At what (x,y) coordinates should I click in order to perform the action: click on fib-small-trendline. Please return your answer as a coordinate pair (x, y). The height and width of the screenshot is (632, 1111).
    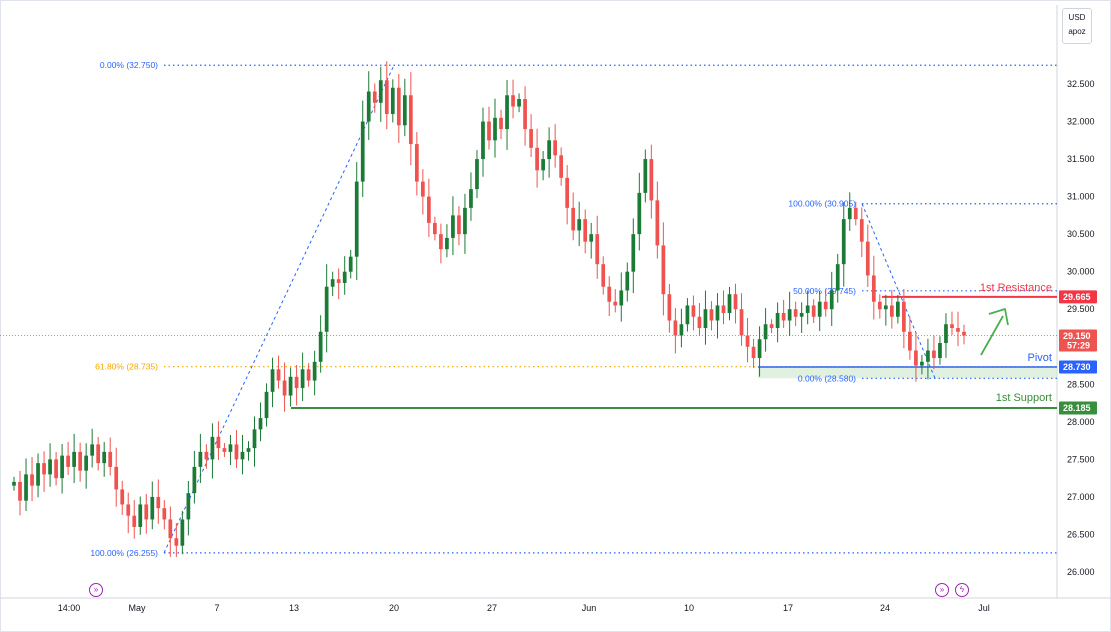
    Looking at the image, I should click on (898, 291).